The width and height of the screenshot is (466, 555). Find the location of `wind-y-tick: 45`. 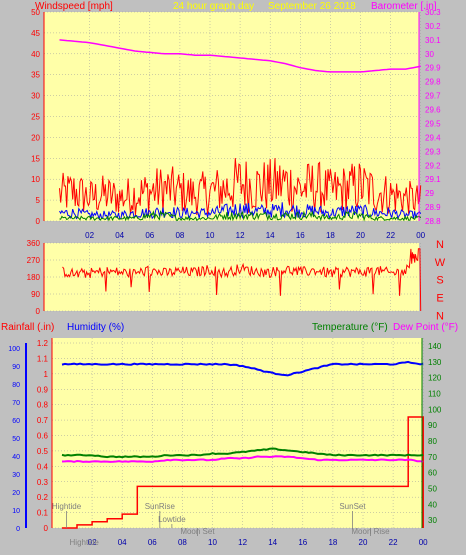

wind-y-tick: 45 is located at coordinates (35, 33).